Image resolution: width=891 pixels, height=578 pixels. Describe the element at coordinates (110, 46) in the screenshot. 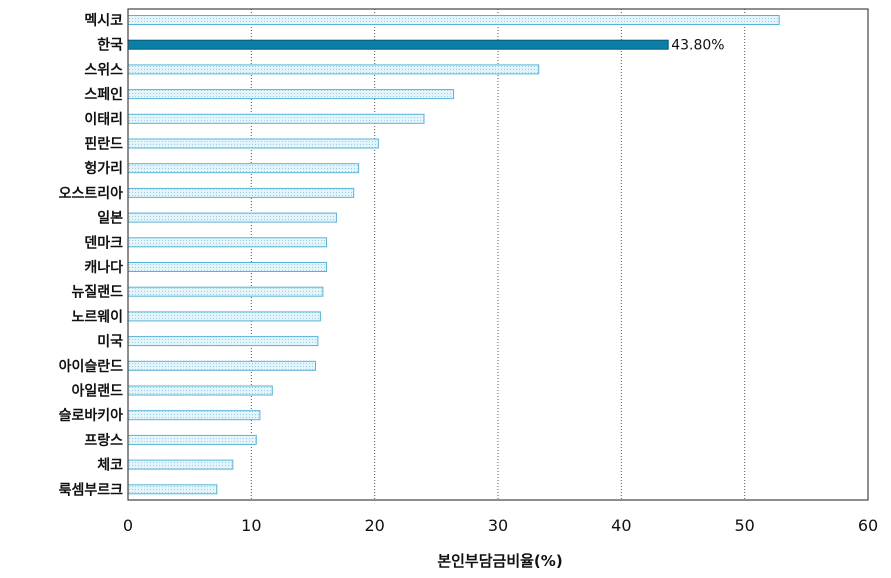

I see `category-label: 한국` at that location.